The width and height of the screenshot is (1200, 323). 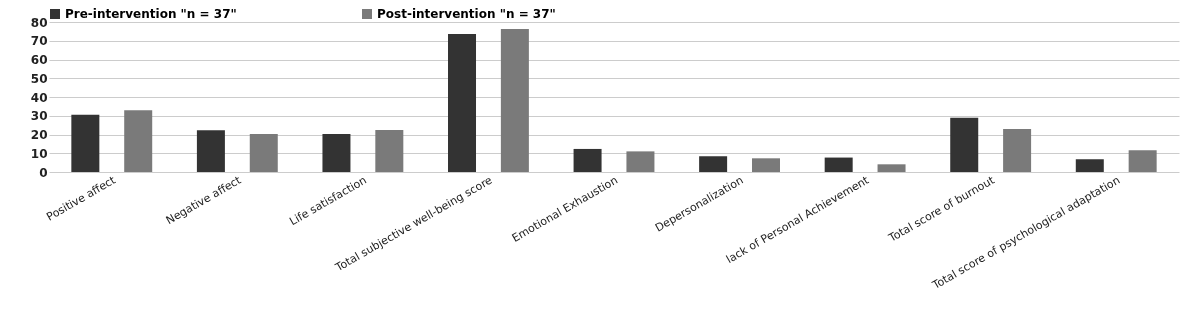 What do you see at coordinates (43, 172) in the screenshot?
I see `y-tick-label: 0` at bounding box center [43, 172].